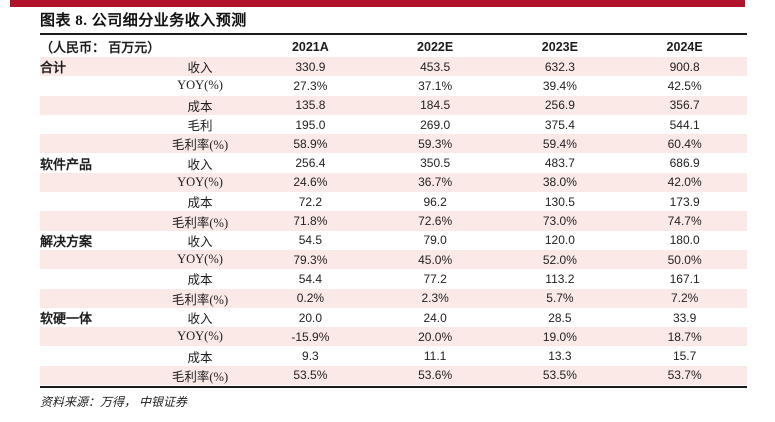  What do you see at coordinates (393, 144) in the screenshot?
I see `table-row: 毛利率(%) 58.9% 59.3% 59.4% 60.4%` at bounding box center [393, 144].